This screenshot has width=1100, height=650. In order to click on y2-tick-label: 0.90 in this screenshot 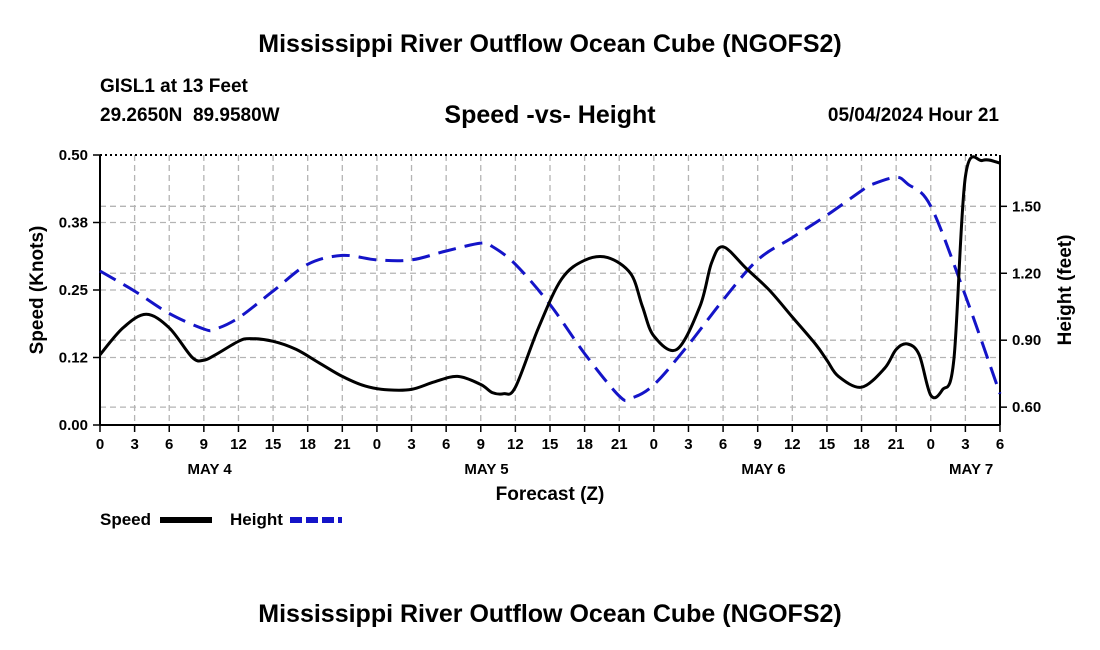, I will do `click(1026, 340)`.